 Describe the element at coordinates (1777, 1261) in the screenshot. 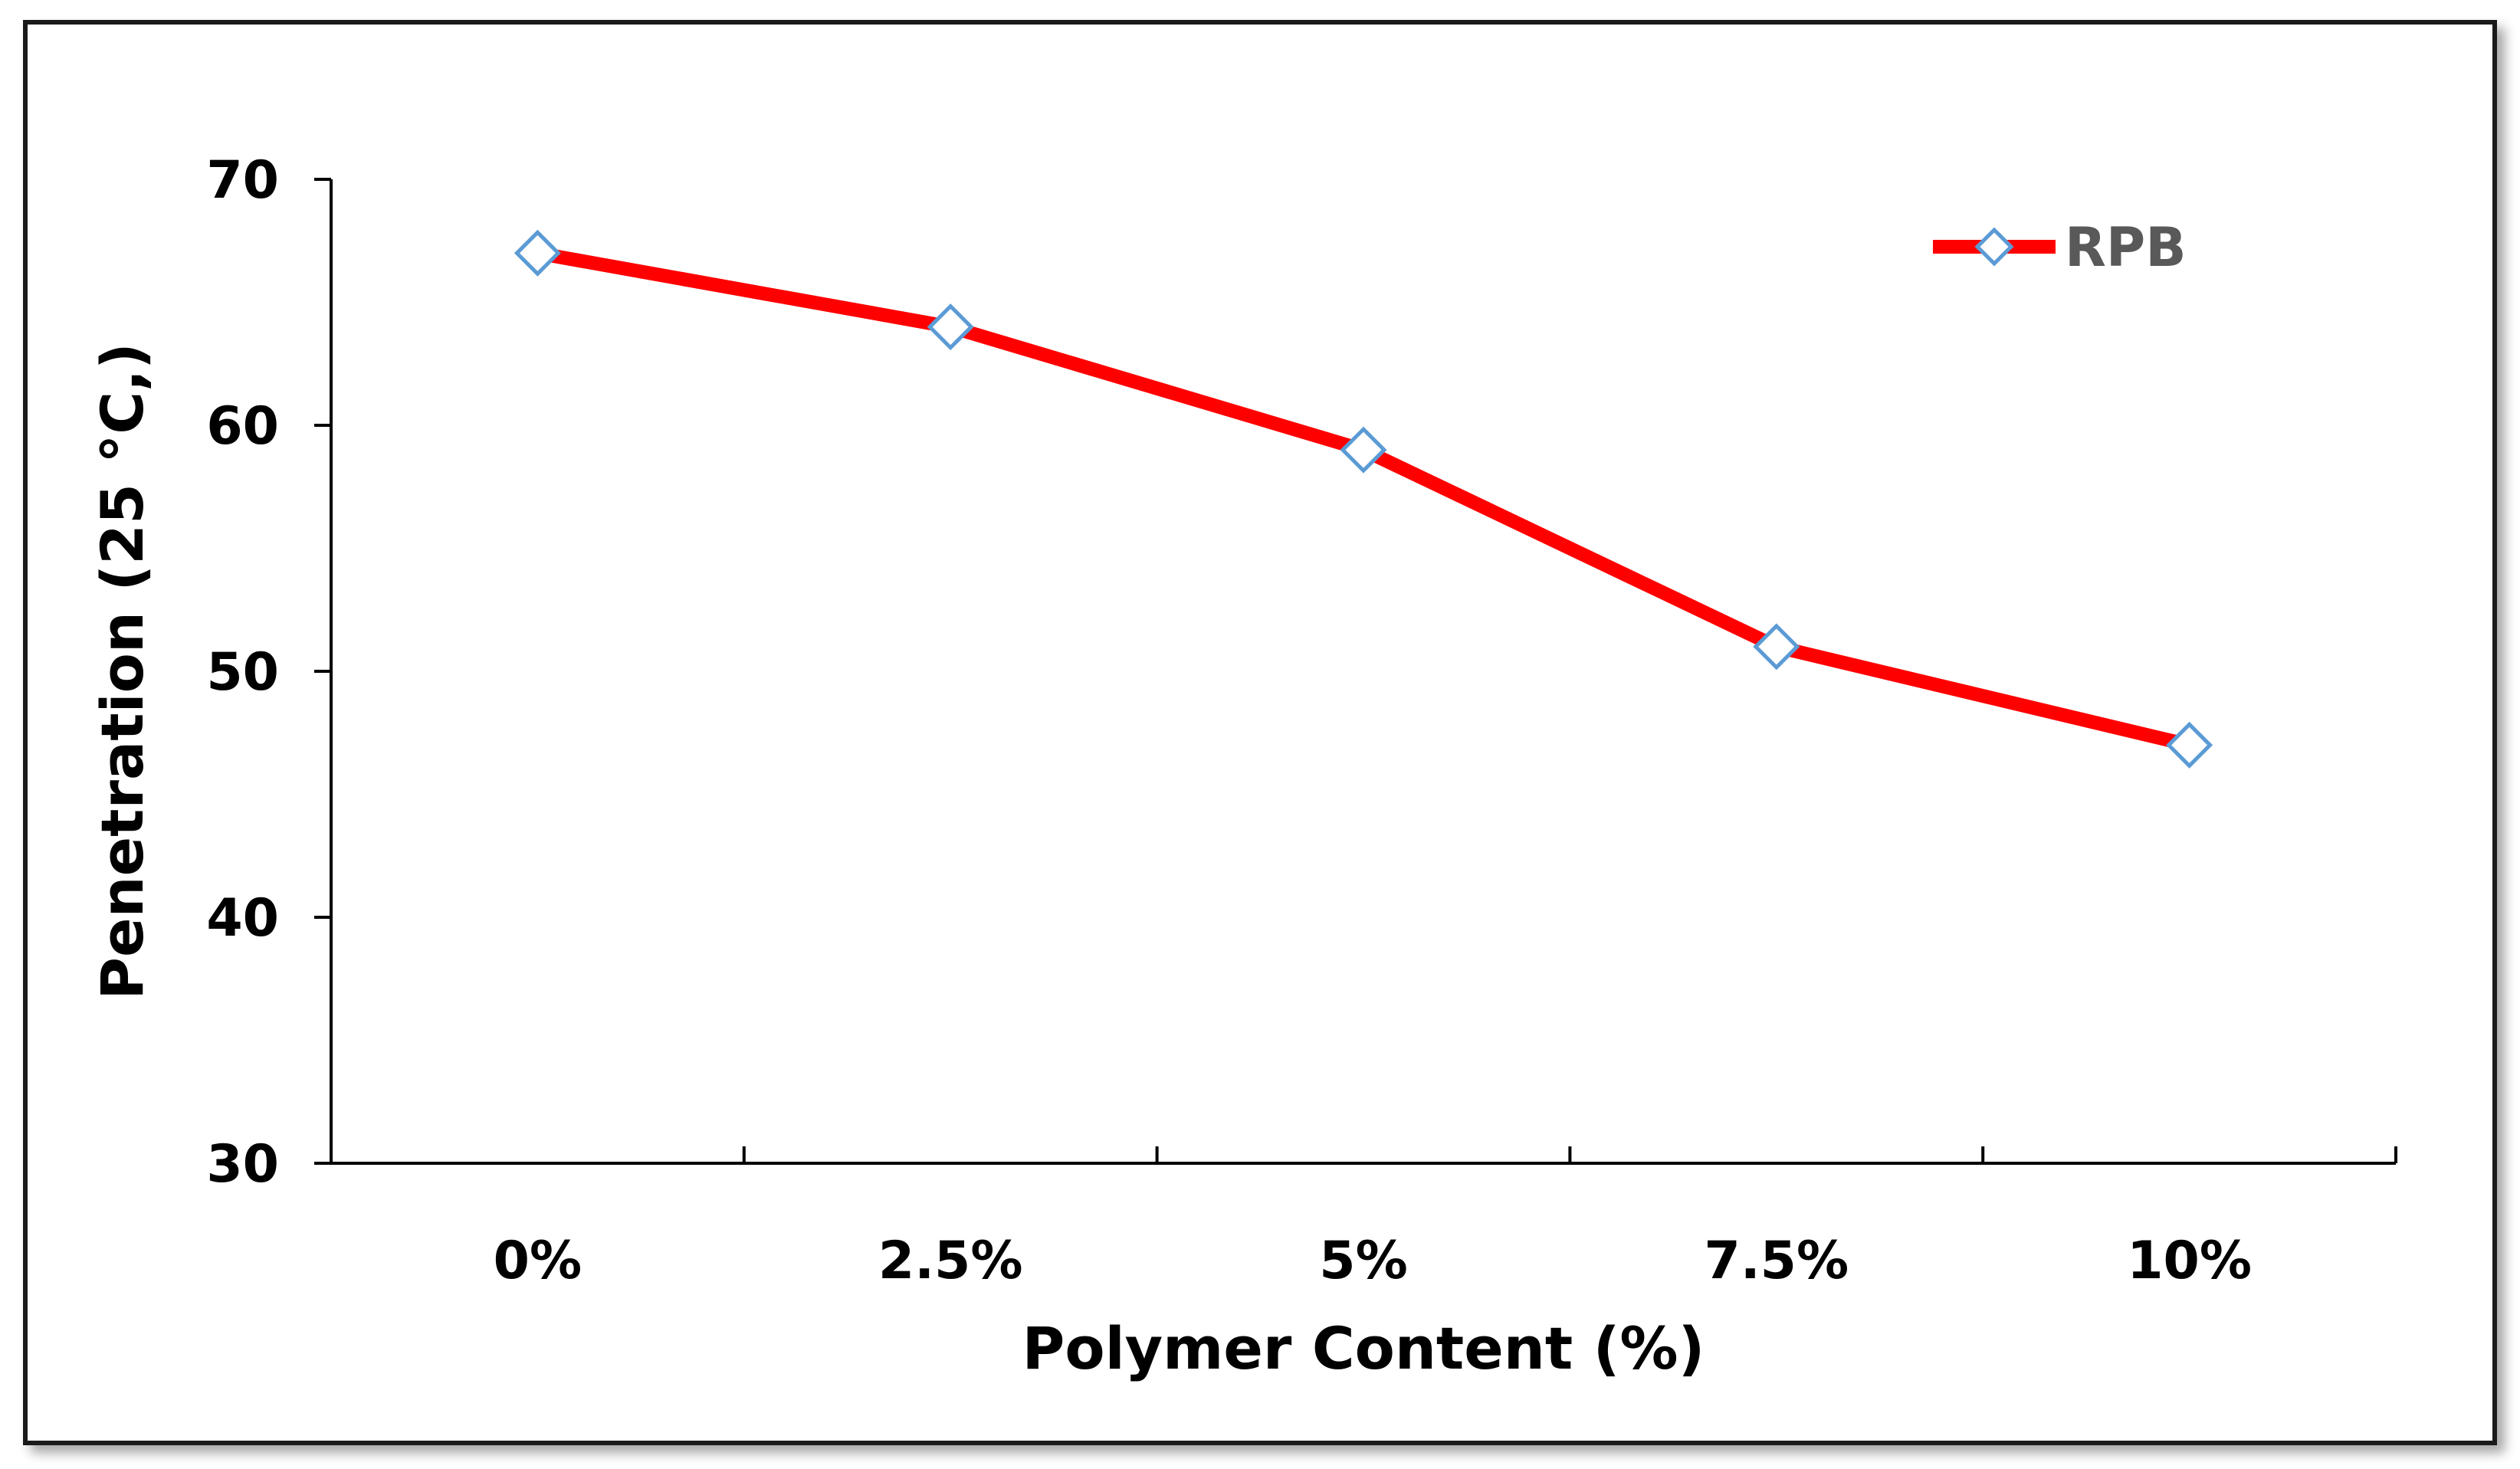

I see `x-tick-label: 7.5%` at that location.